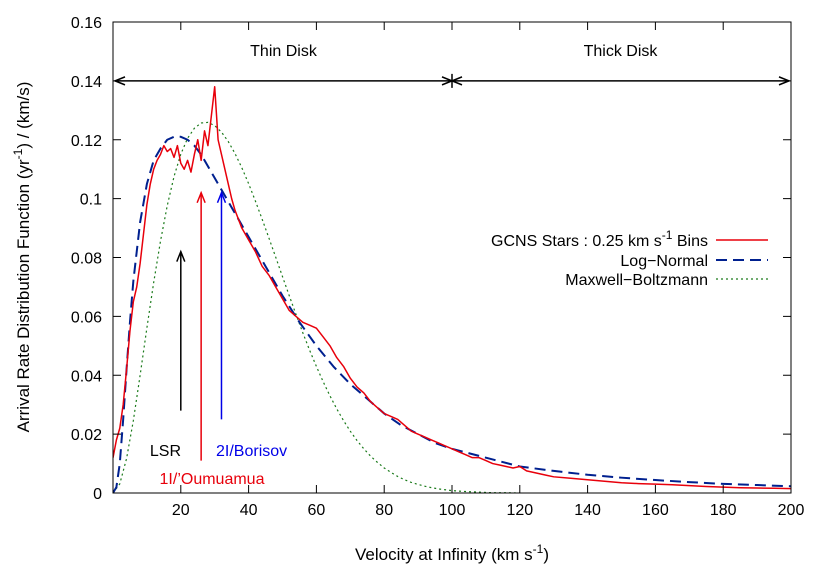  I want to click on legend-label-gcns: GCNS Stars : 0.25 km s-1 Bins, so click(599, 239).